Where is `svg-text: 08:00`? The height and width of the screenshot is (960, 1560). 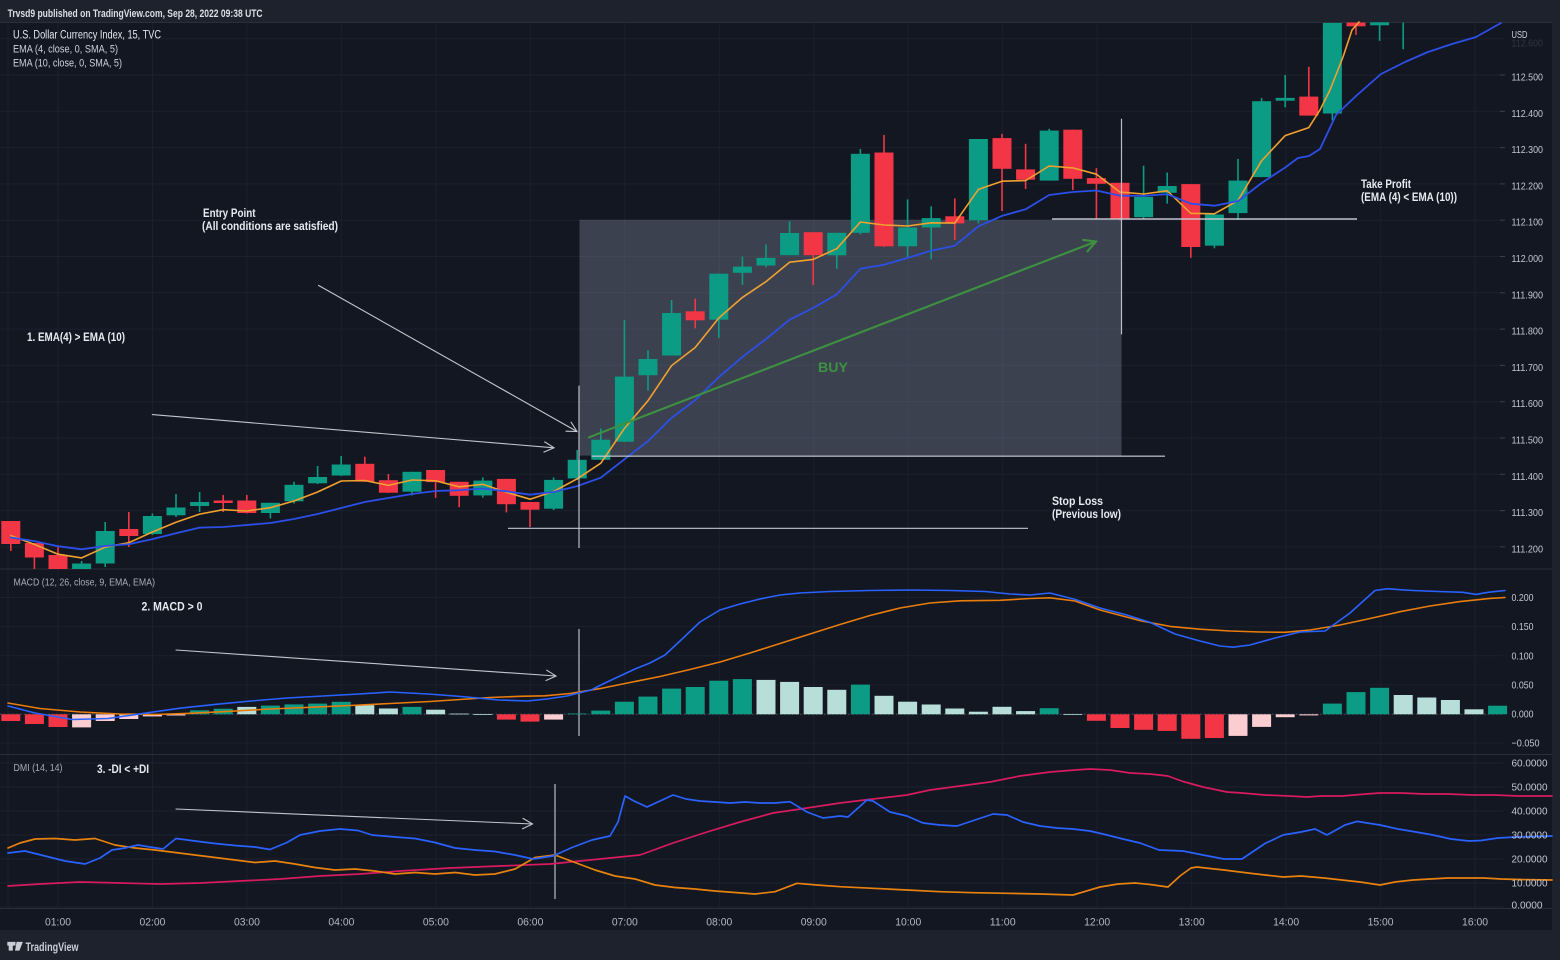
svg-text: 08:00 is located at coordinates (719, 923).